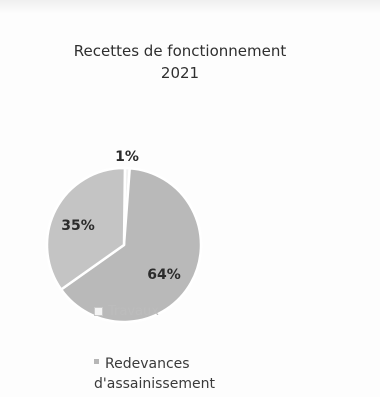 The height and width of the screenshot is (397, 380). Describe the element at coordinates (98, 311) in the screenshot. I see `legend-swatch-travaux` at that location.